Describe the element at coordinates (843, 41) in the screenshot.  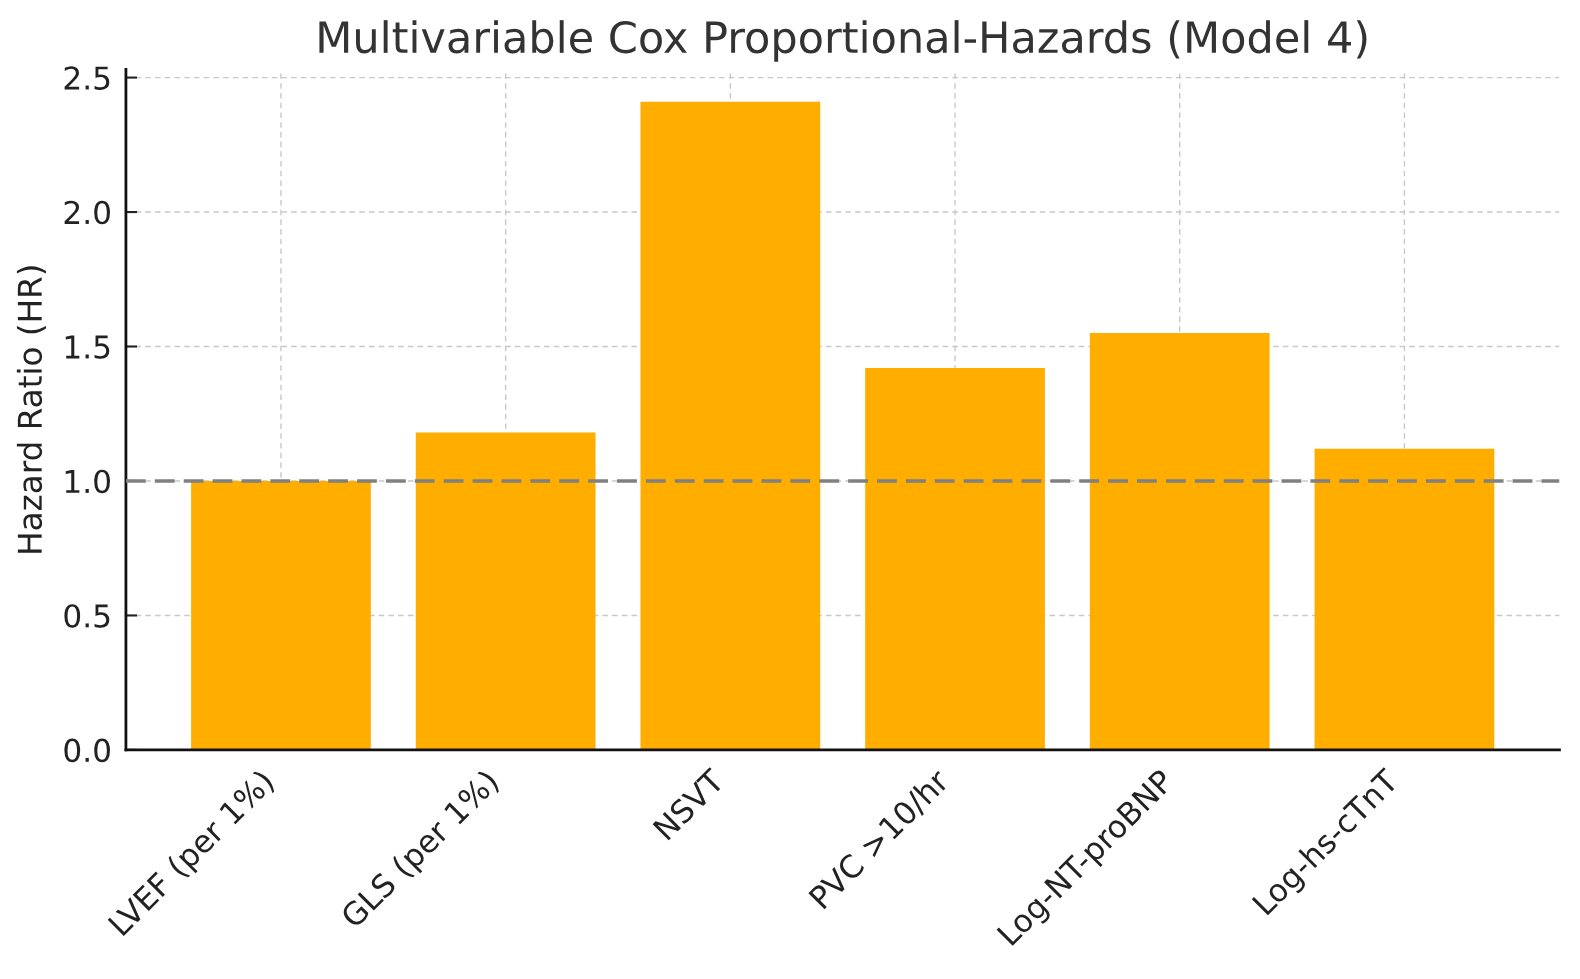
I see `chart-title: Multivariable Cox Proportional-Hazards (Model 4)` at that location.